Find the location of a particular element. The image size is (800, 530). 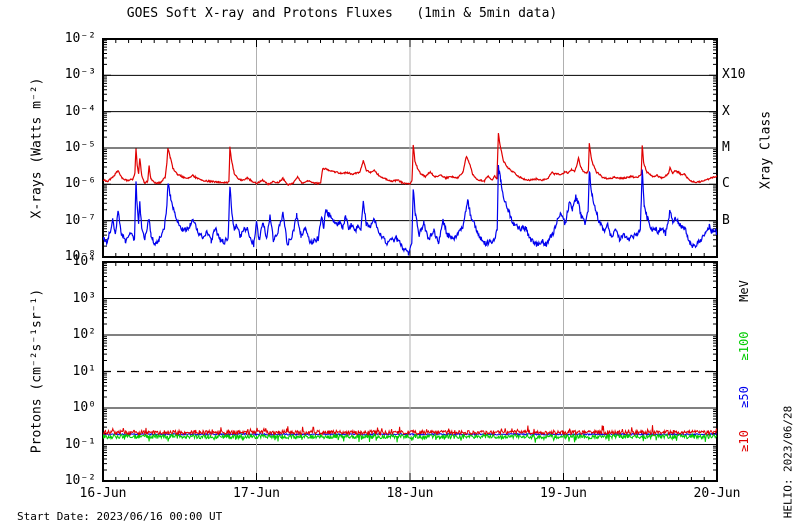

x-tick-label: 16-Jun is located at coordinates (103, 493).